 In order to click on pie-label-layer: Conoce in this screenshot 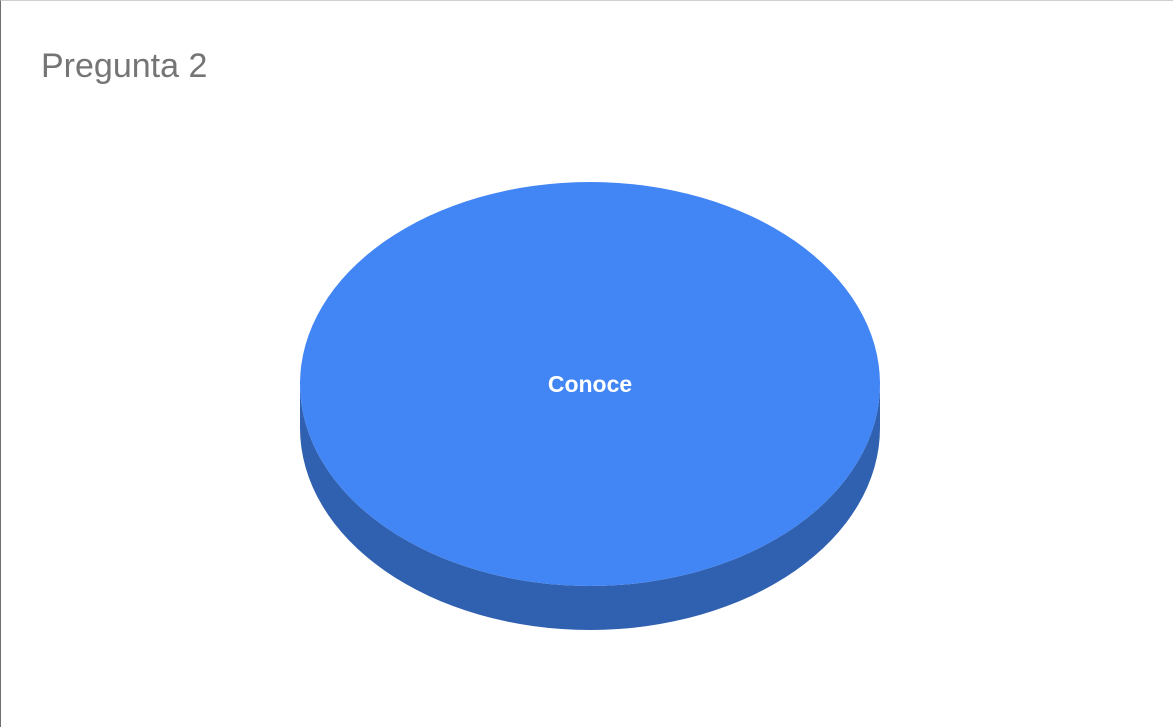, I will do `click(590, 384)`.